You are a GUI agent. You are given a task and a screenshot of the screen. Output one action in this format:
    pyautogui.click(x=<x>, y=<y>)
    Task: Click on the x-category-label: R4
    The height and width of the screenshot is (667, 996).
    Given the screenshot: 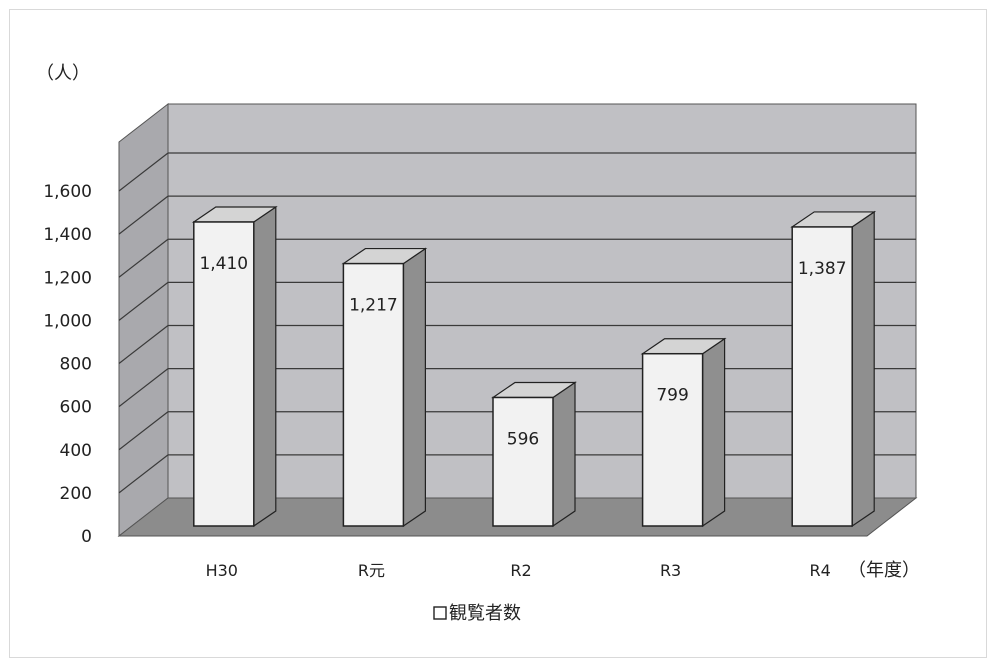 What is the action you would take?
    pyautogui.click(x=820, y=570)
    